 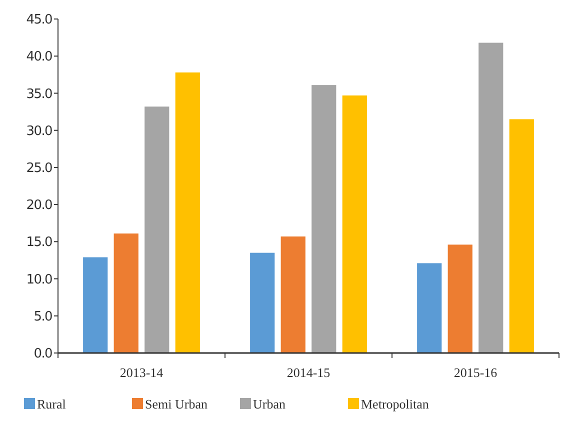 I want to click on y-tick-label: 5.0, so click(x=43, y=316).